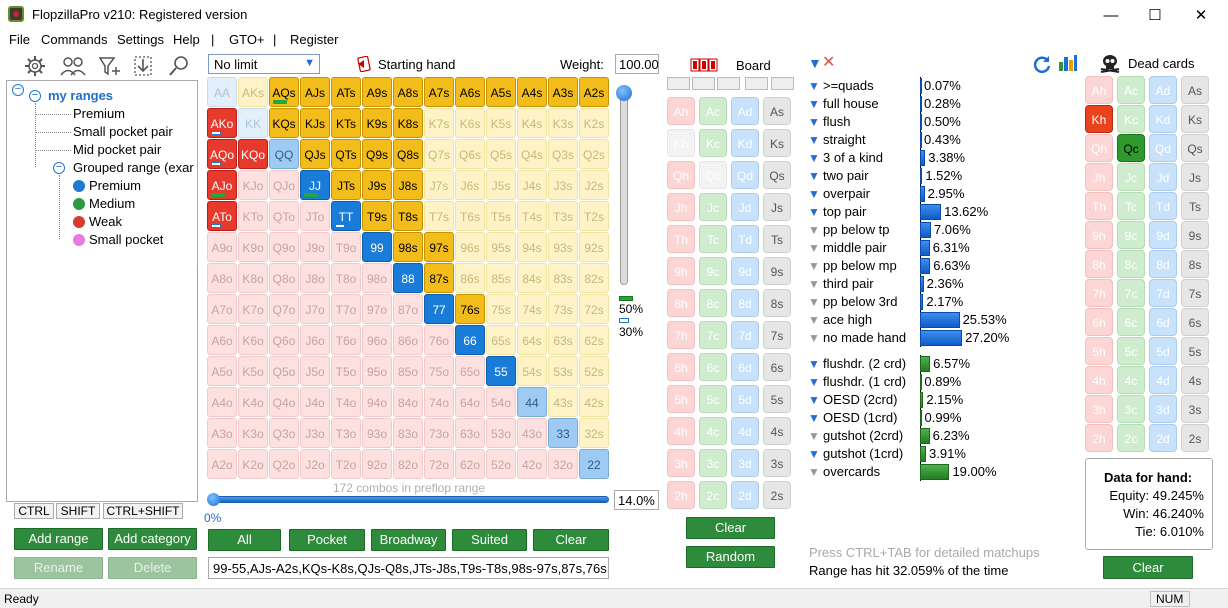 The height and width of the screenshot is (608, 1228). I want to click on hand-cell-42s: 42s, so click(594, 402).